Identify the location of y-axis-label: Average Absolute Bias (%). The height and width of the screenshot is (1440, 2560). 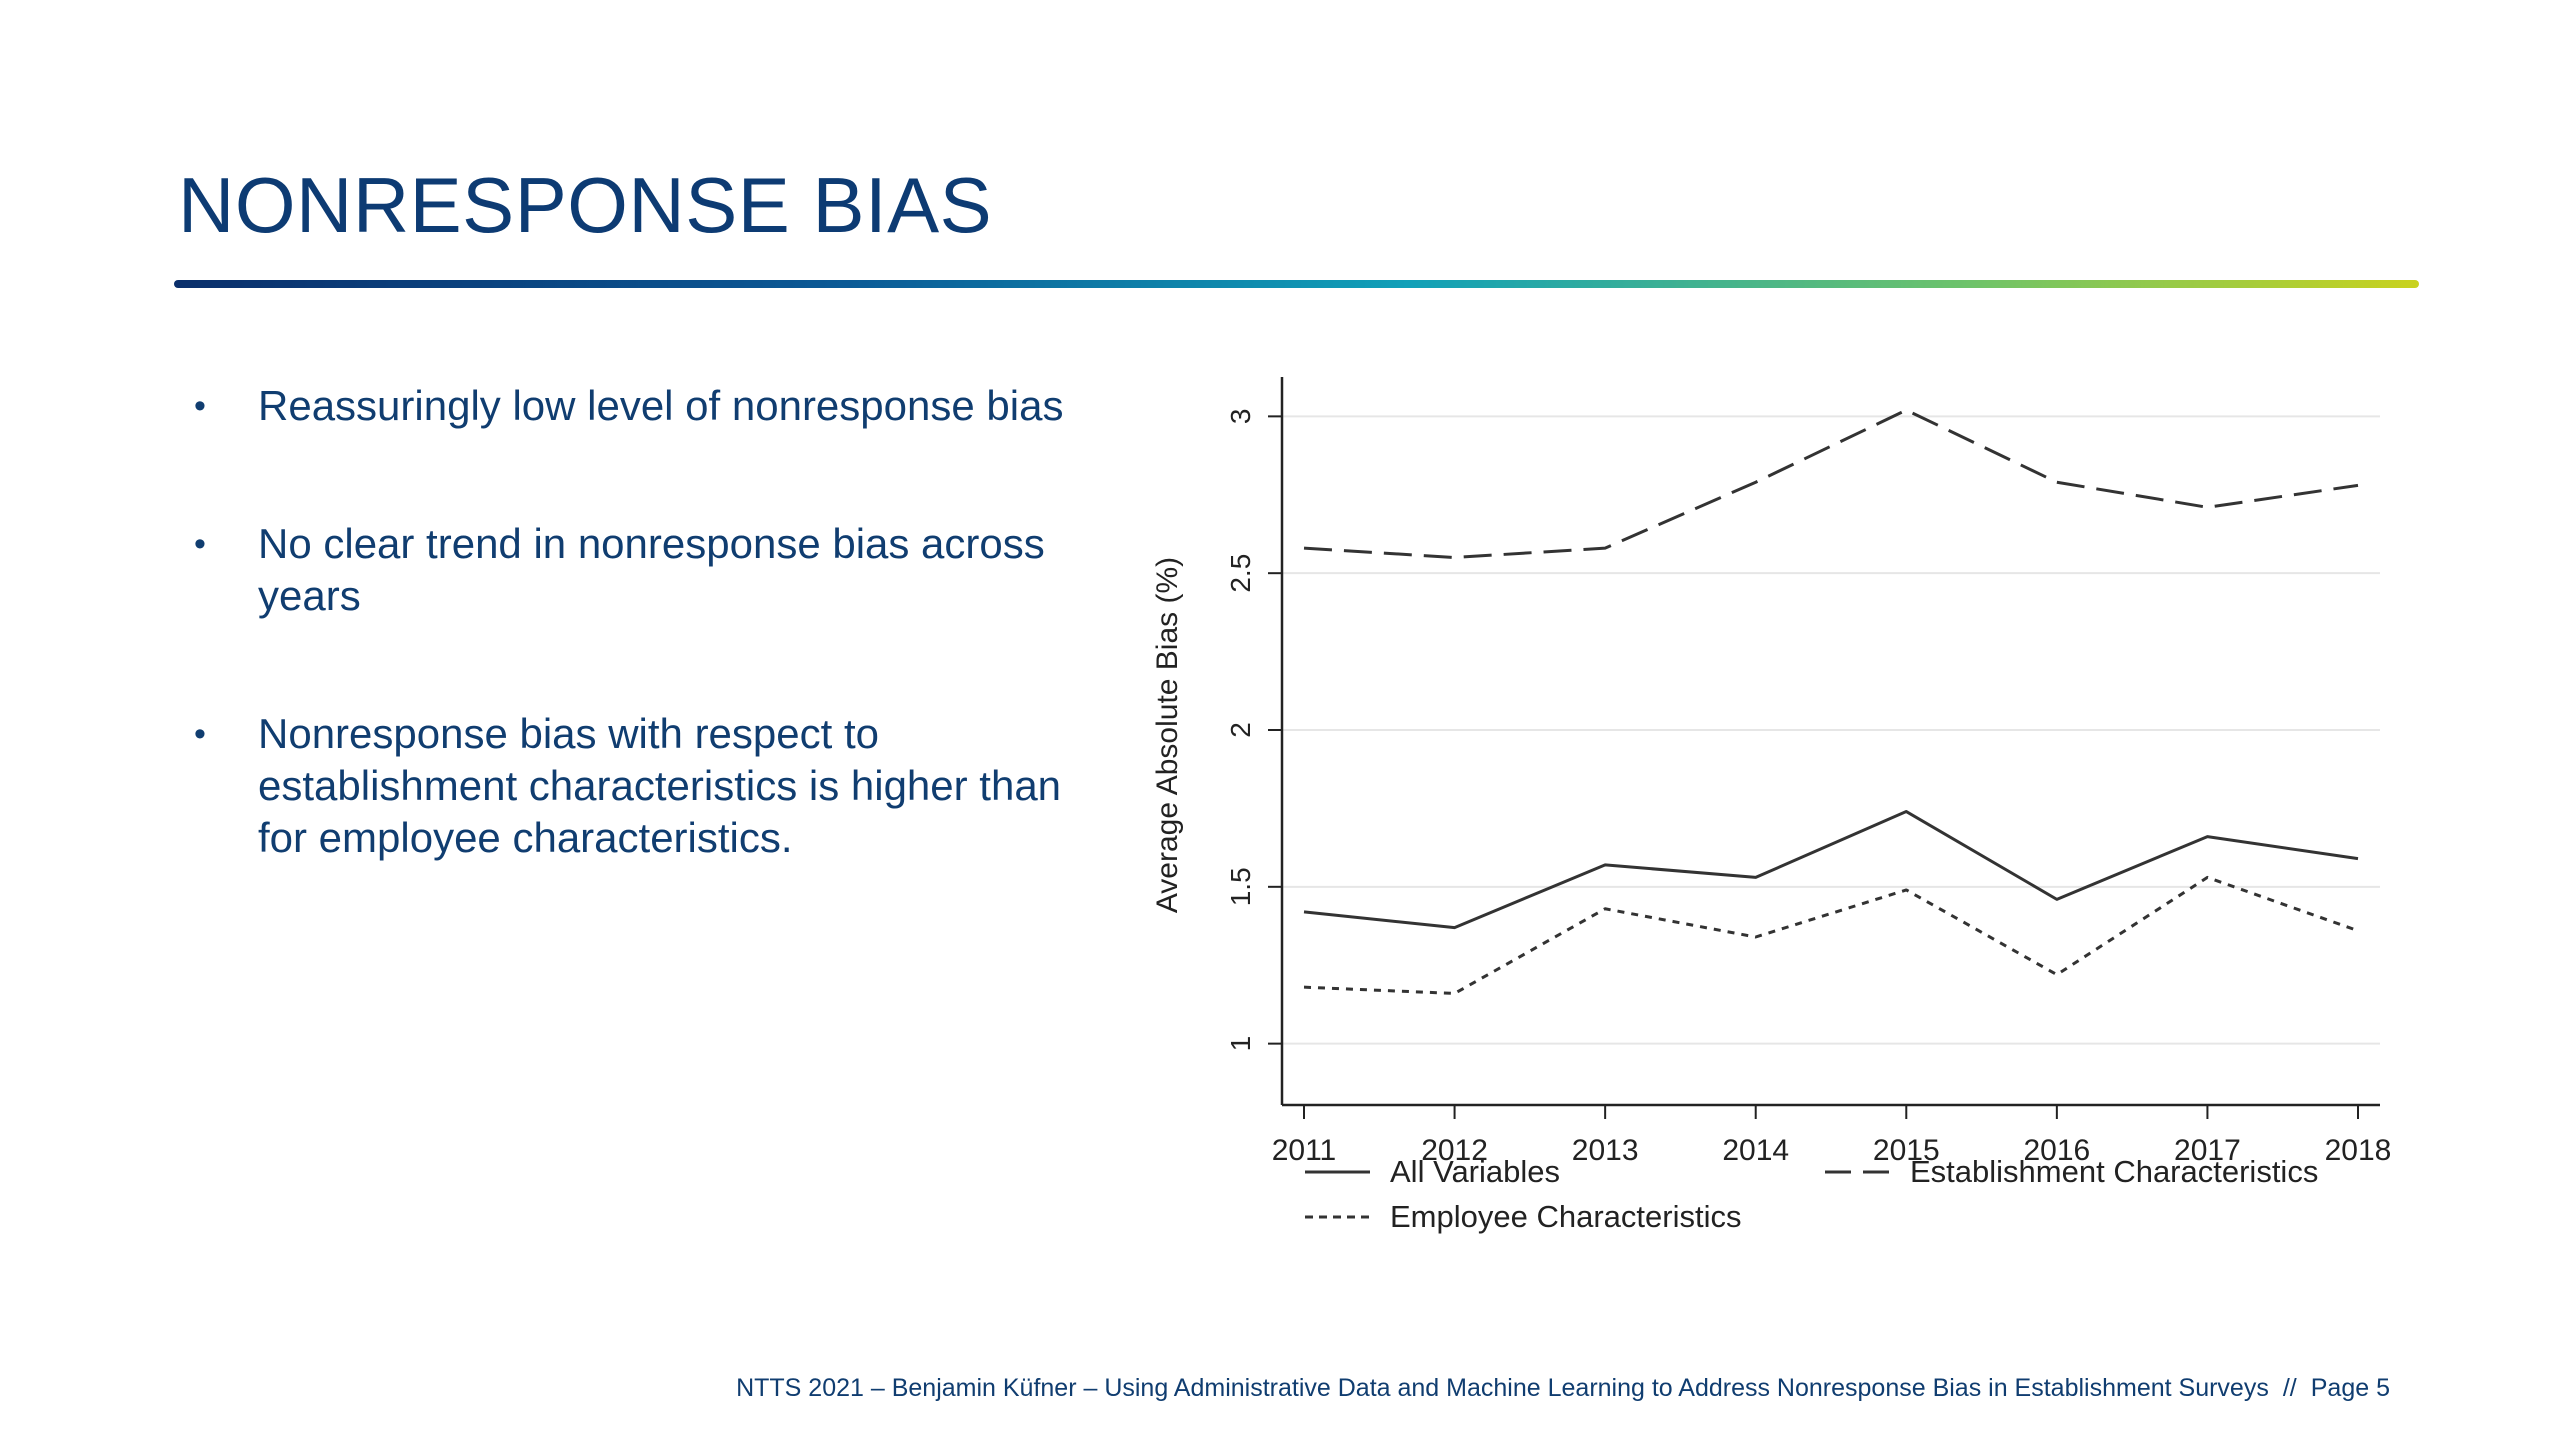
(1167, 735).